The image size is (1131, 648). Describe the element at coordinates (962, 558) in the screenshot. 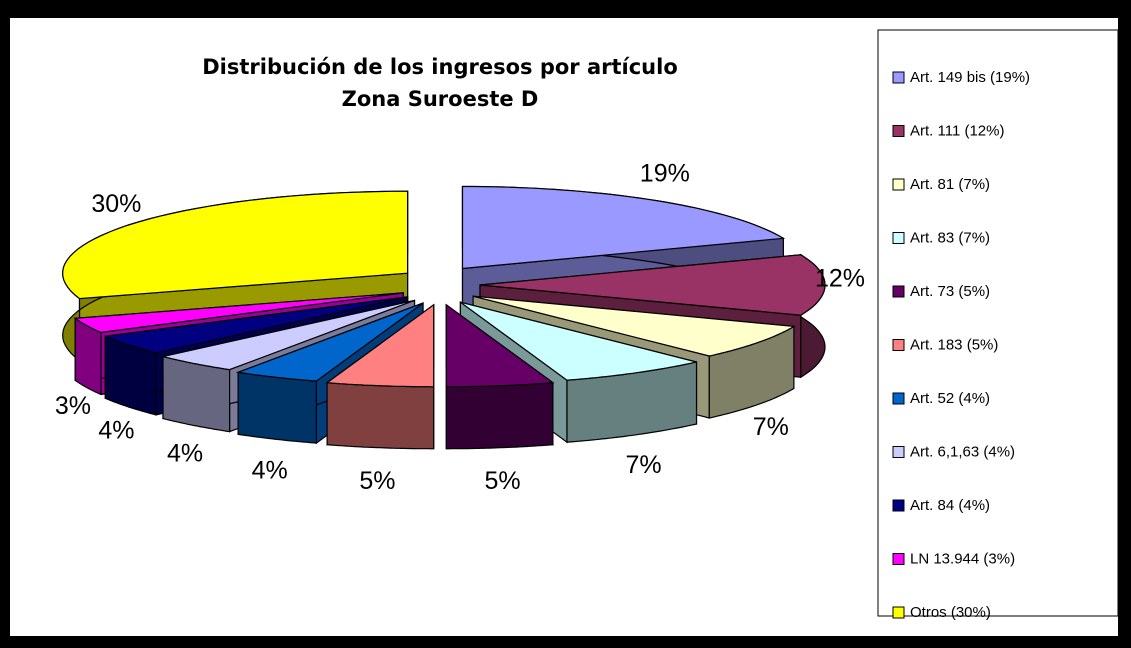

I see `legend-label: LN 13.944 (3%)` at that location.